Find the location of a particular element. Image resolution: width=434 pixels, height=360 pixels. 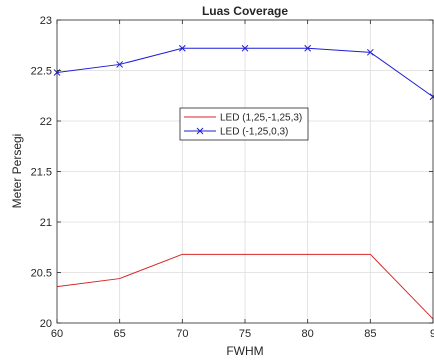

y-tick-label: 22 is located at coordinates (46, 122).